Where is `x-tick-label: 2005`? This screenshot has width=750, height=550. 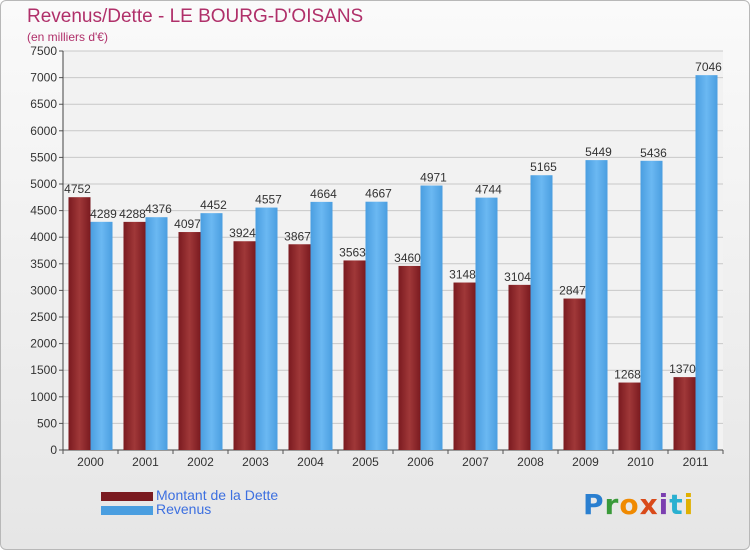 x-tick-label: 2005 is located at coordinates (365, 462).